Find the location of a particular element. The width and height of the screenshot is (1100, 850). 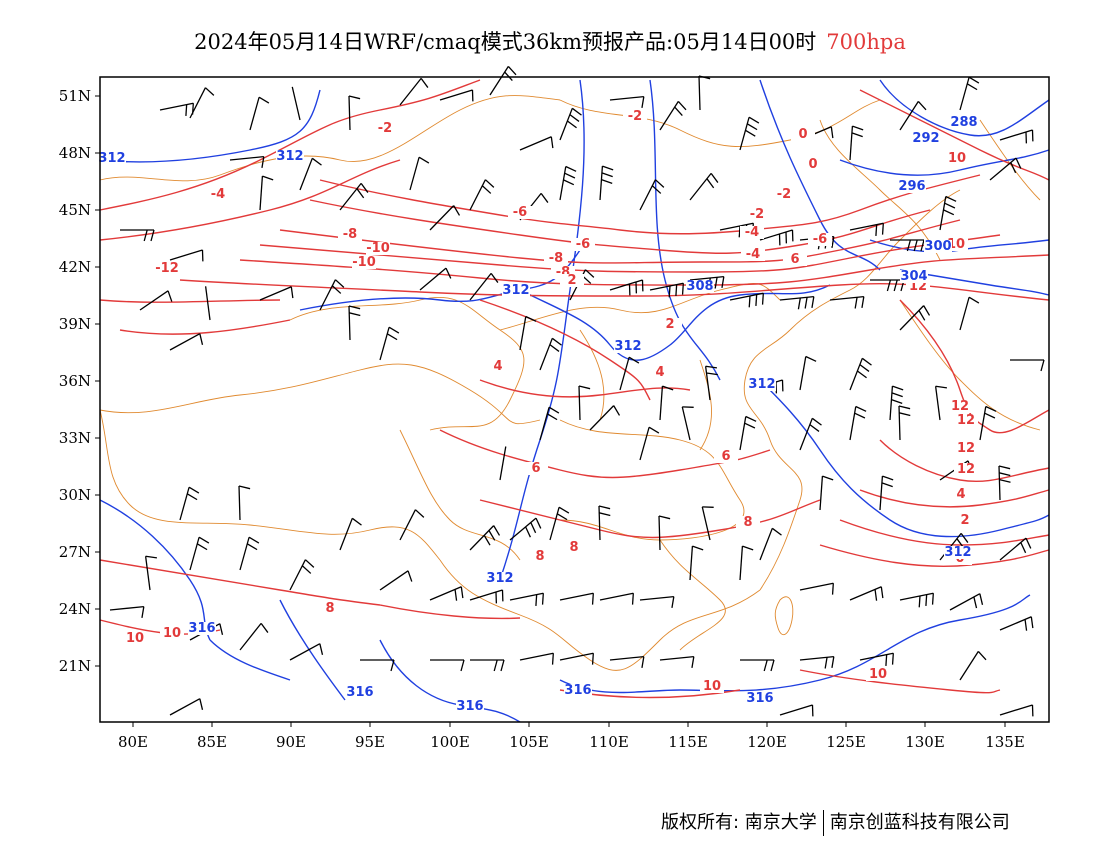

x-tick-label: 80E is located at coordinates (133, 742).